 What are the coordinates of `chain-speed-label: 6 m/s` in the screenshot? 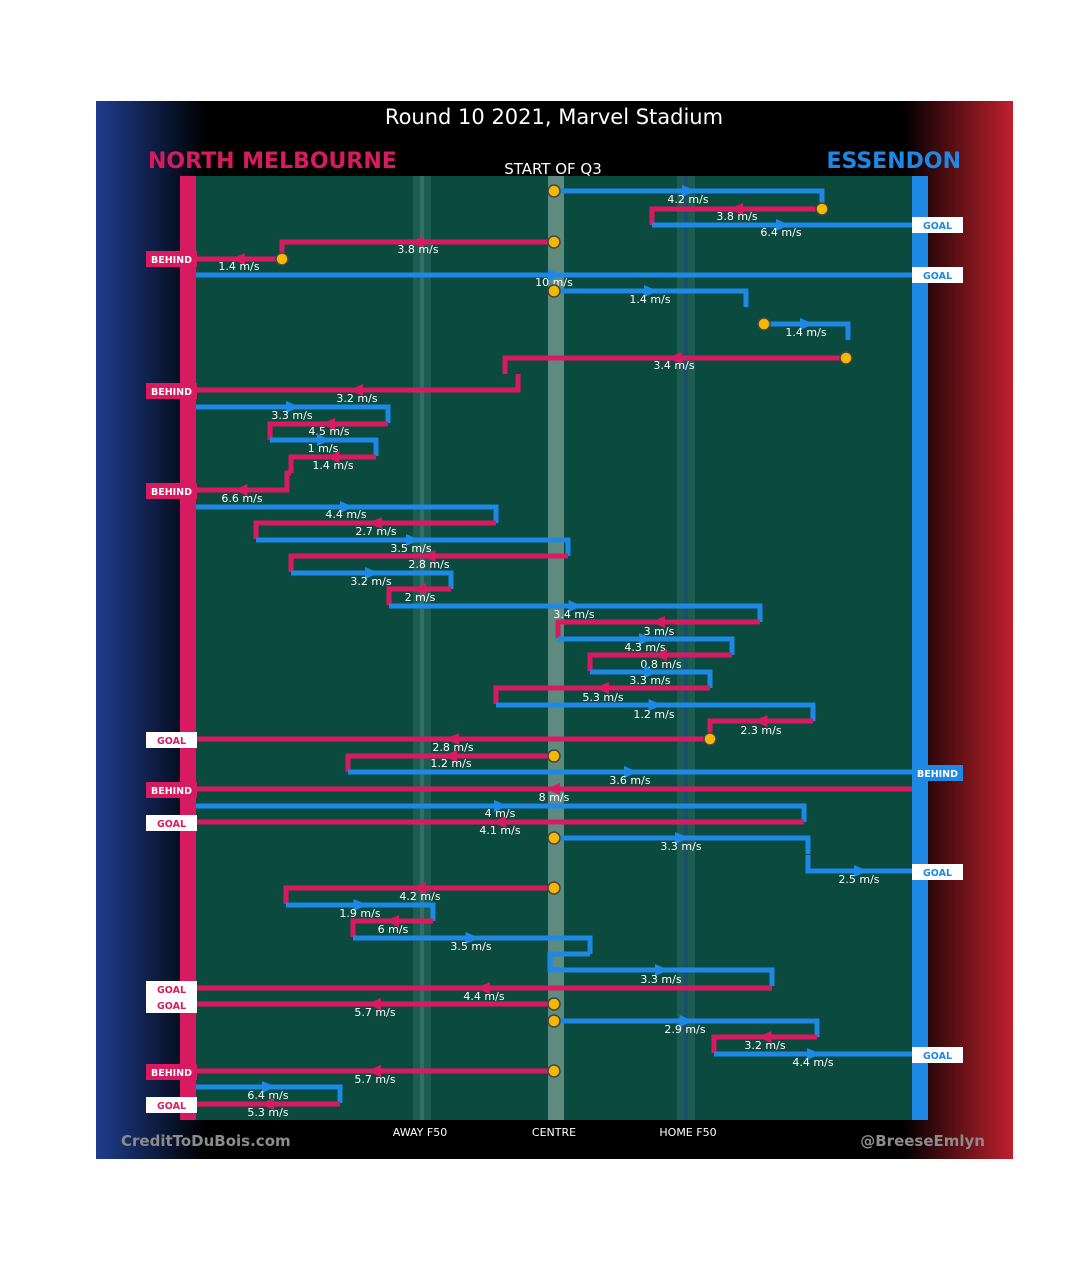 It's located at (393, 929).